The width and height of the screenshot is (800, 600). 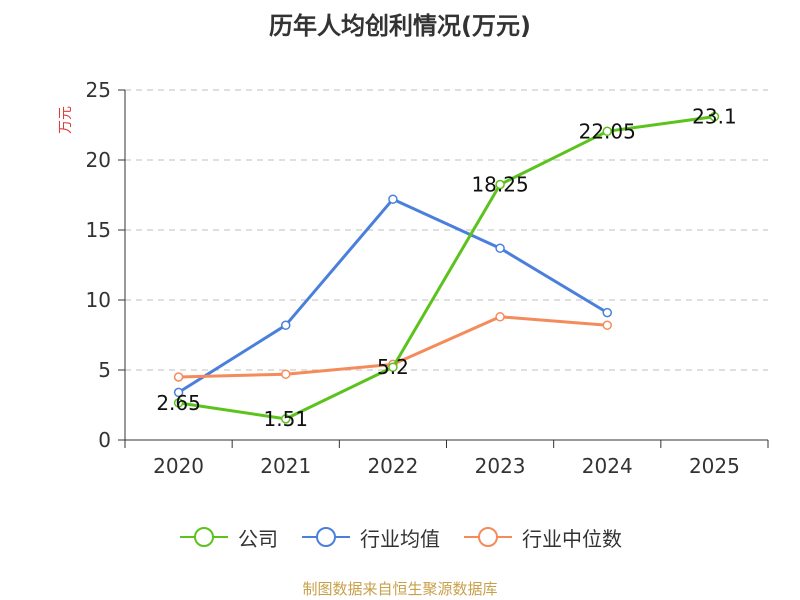 What do you see at coordinates (104, 370) in the screenshot?
I see `y-tick-label: 5` at bounding box center [104, 370].